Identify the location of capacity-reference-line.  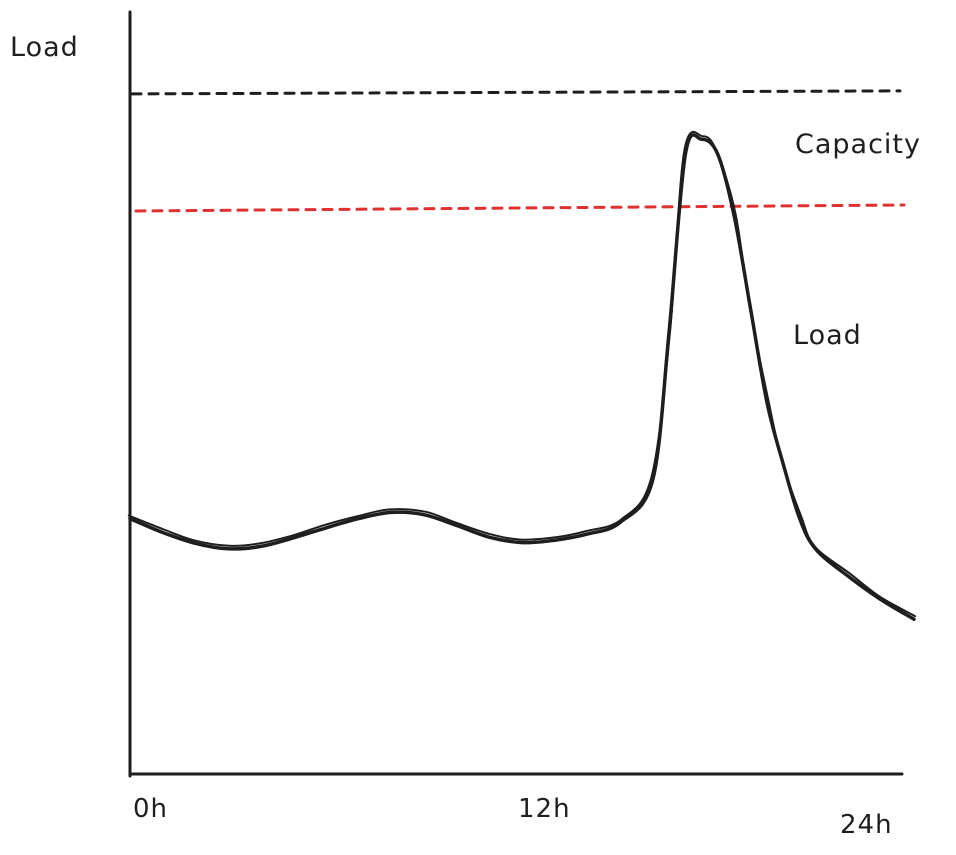
(516, 92).